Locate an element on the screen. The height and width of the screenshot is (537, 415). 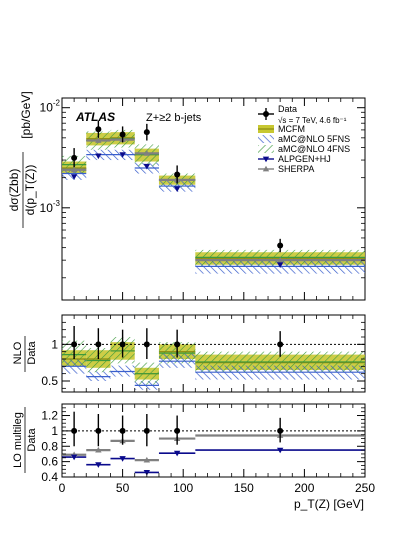
x-tick-label: 150 is located at coordinates (244, 488).